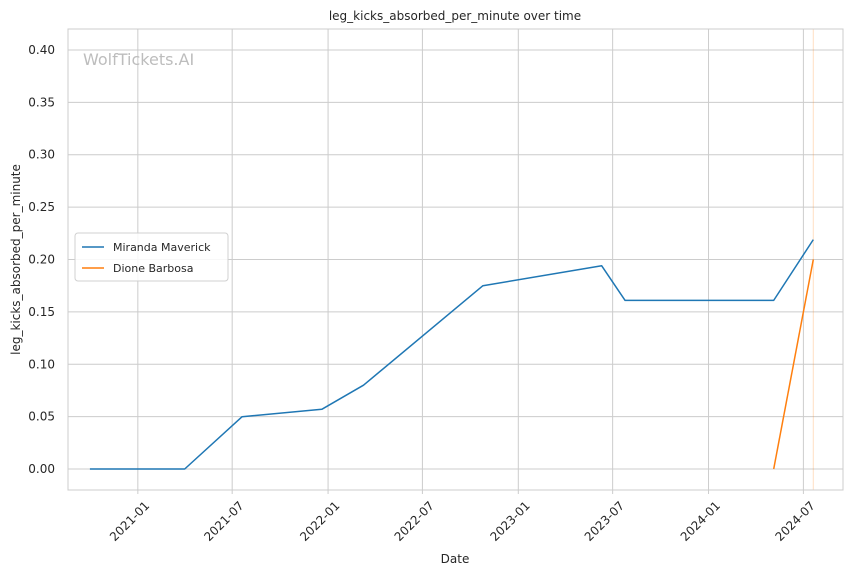  What do you see at coordinates (795, 521) in the screenshot?
I see `x-tick-label: 2024-07` at bounding box center [795, 521].